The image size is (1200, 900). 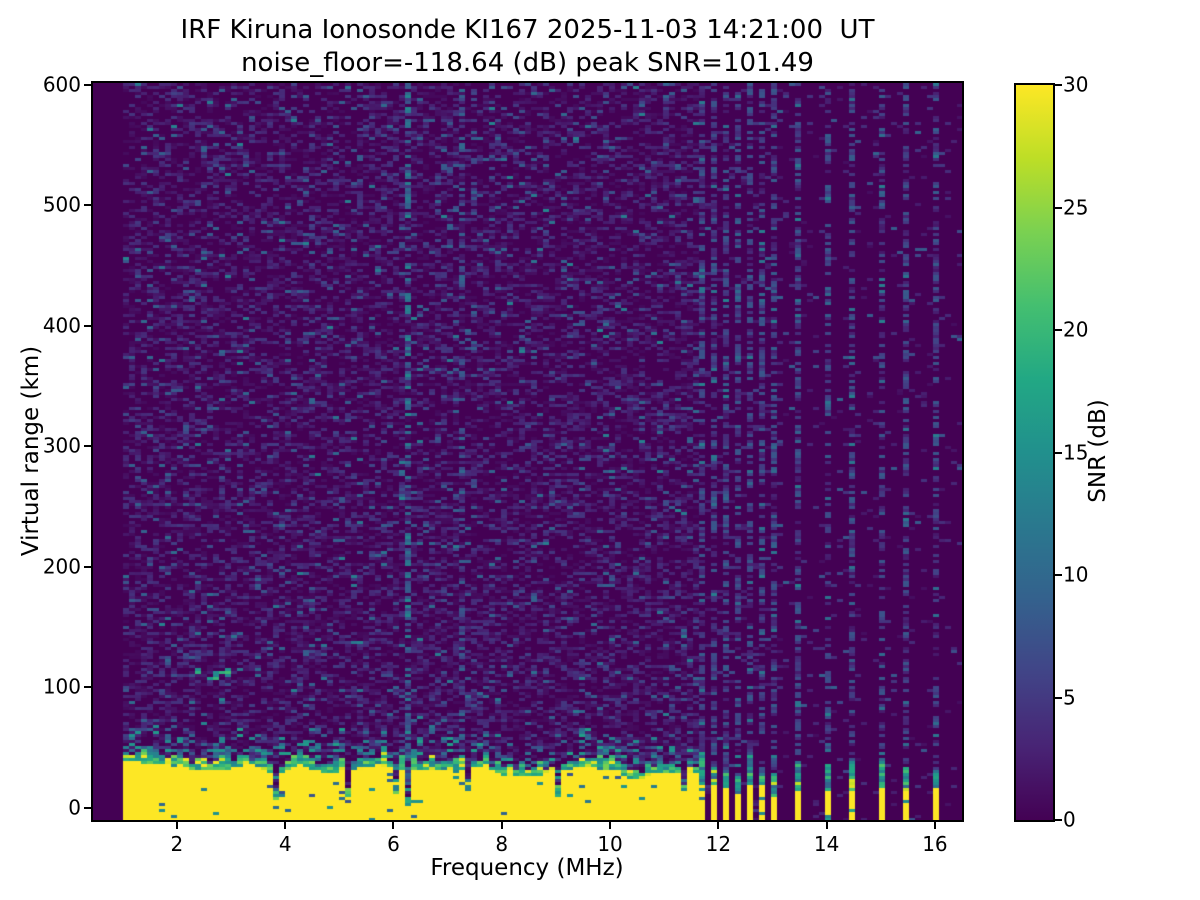 What do you see at coordinates (527, 868) in the screenshot?
I see `x-axis-label: Frequency (MHz)` at bounding box center [527, 868].